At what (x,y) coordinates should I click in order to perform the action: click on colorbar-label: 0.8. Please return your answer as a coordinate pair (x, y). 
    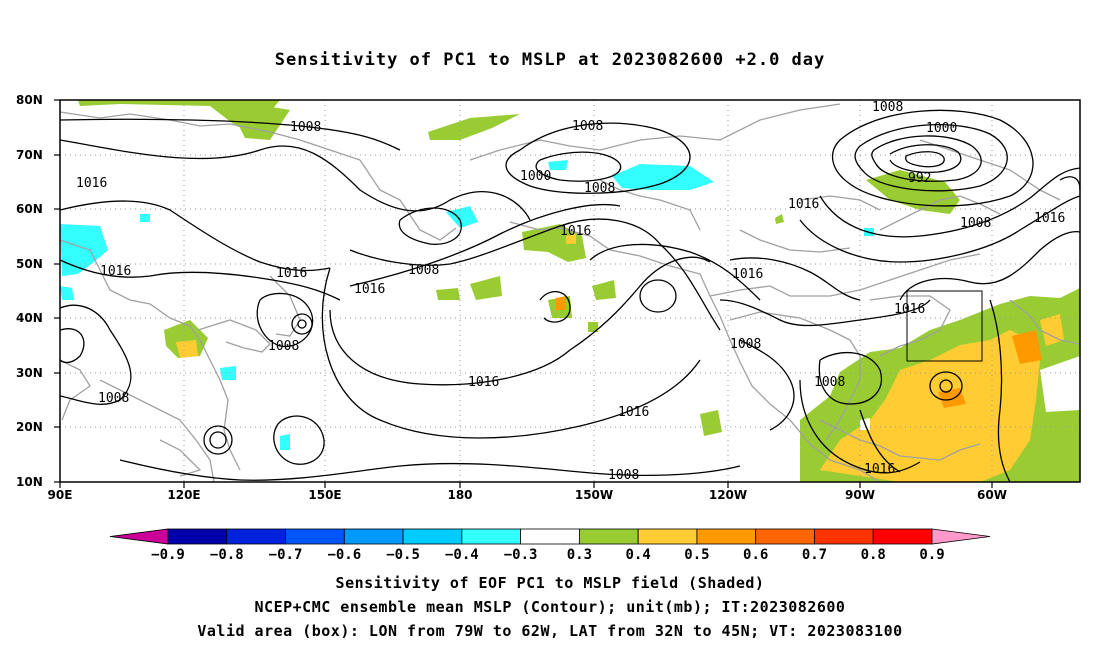
    Looking at the image, I should click on (873, 555).